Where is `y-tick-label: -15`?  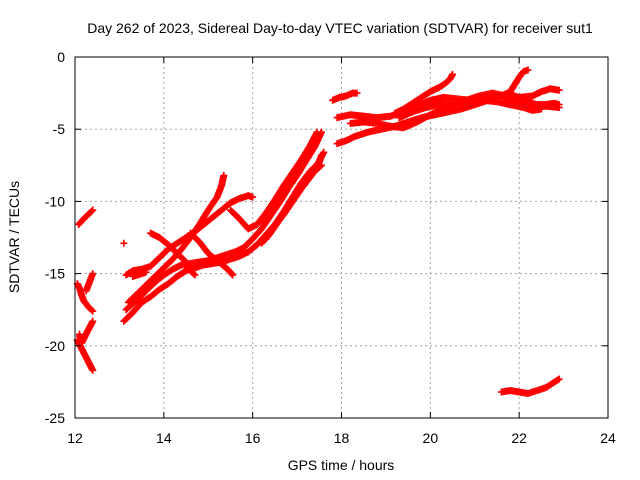 y-tick-label: -15 is located at coordinates (55, 274).